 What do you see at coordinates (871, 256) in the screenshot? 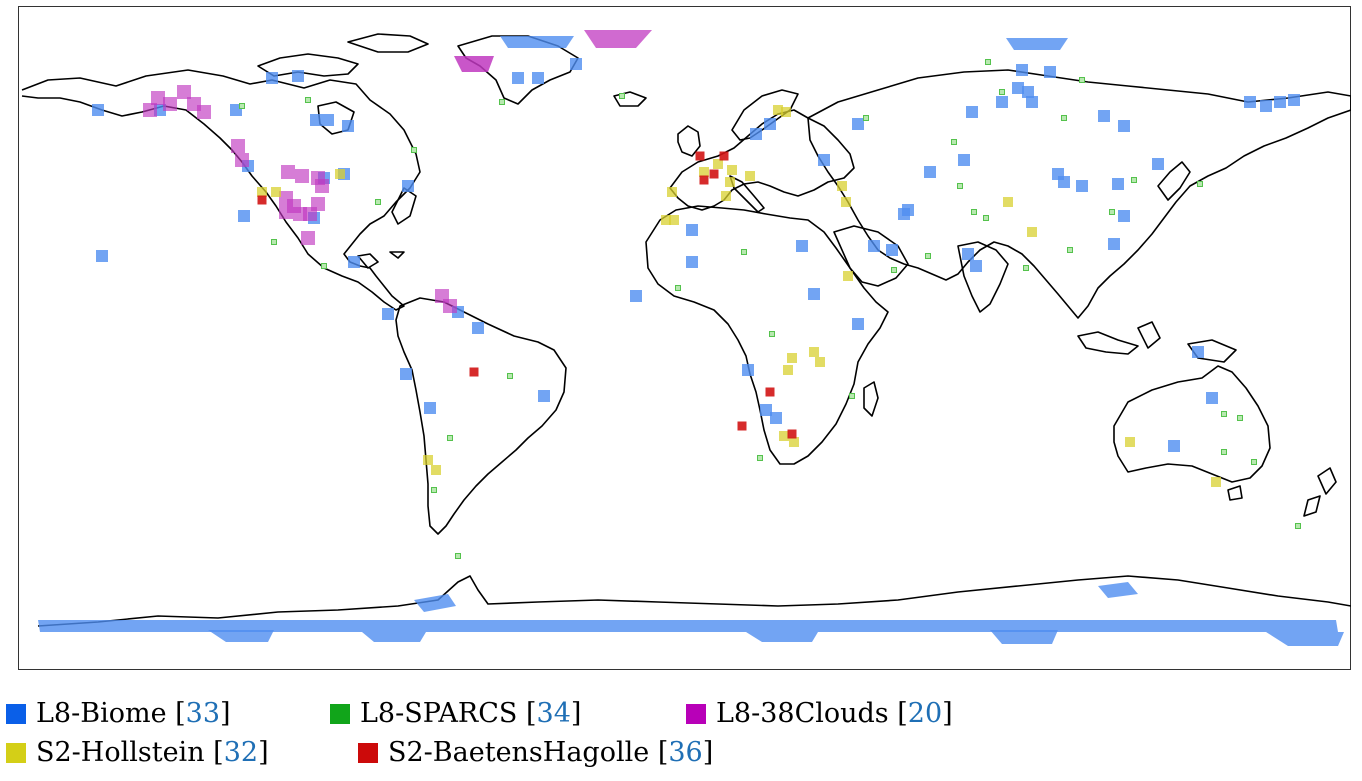
I see `coastline-arabia` at bounding box center [871, 256].